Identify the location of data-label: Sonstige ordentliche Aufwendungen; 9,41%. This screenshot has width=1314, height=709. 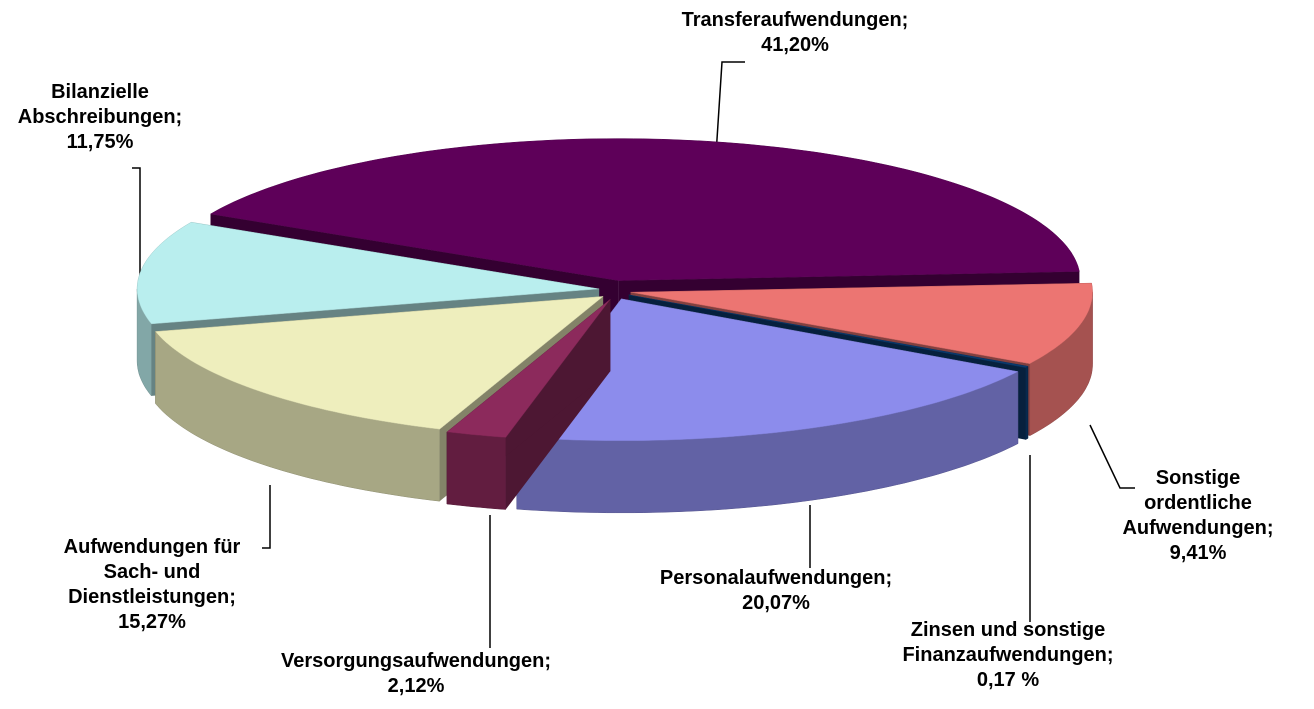
(1198, 516).